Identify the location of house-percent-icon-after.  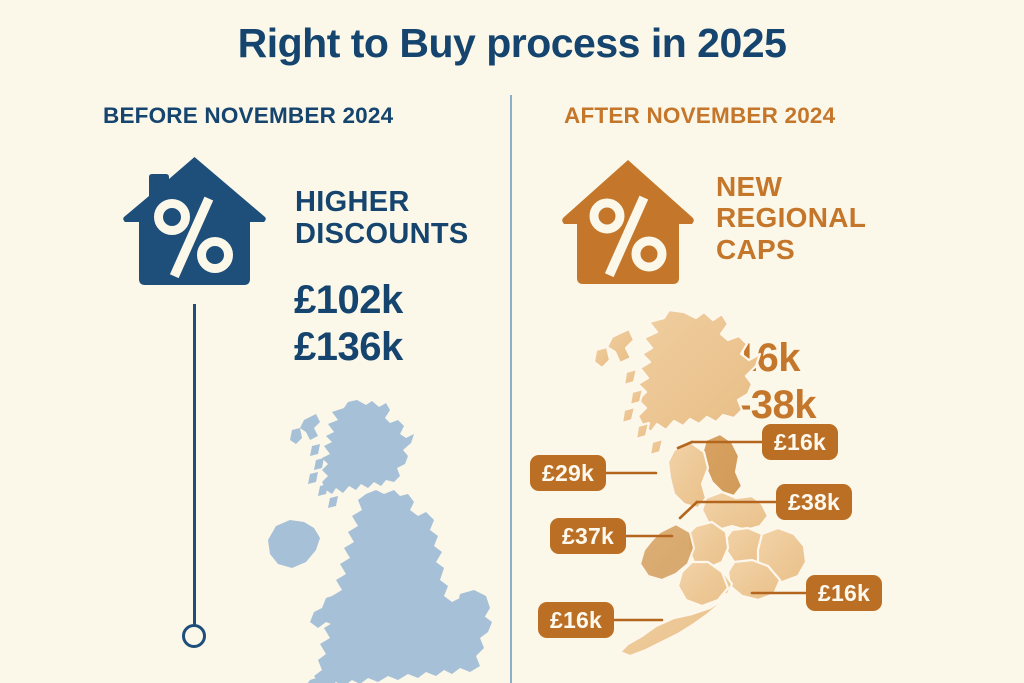
(628, 222).